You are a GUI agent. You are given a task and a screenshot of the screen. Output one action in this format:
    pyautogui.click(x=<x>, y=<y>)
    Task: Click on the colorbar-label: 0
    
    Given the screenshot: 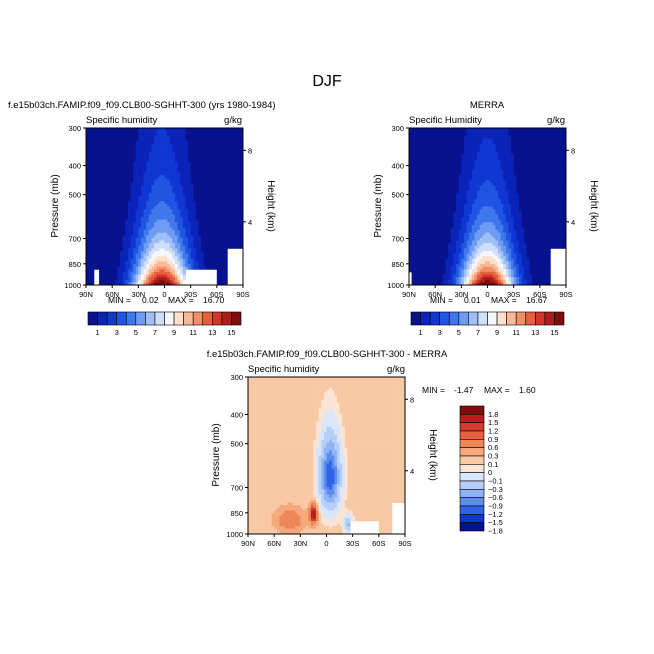 What is the action you would take?
    pyautogui.click(x=490, y=472)
    